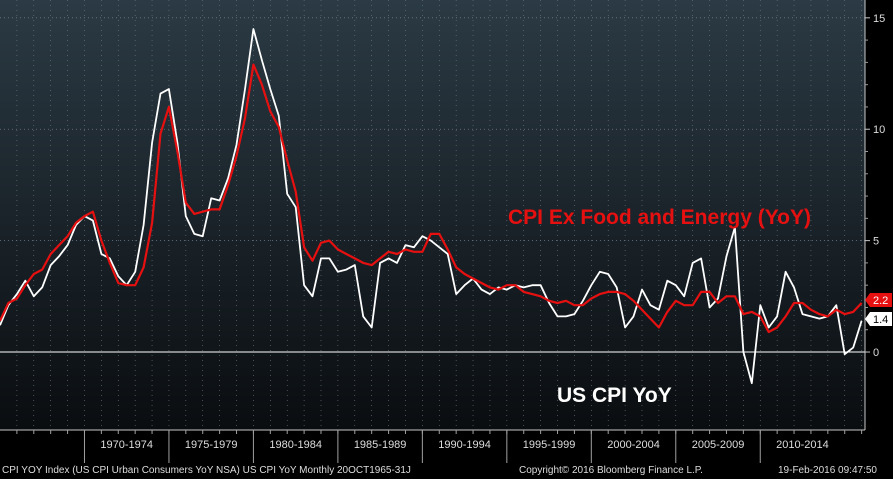 This screenshot has height=479, width=893. What do you see at coordinates (295, 445) in the screenshot?
I see `x-tick-label: 1980-1984` at bounding box center [295, 445].